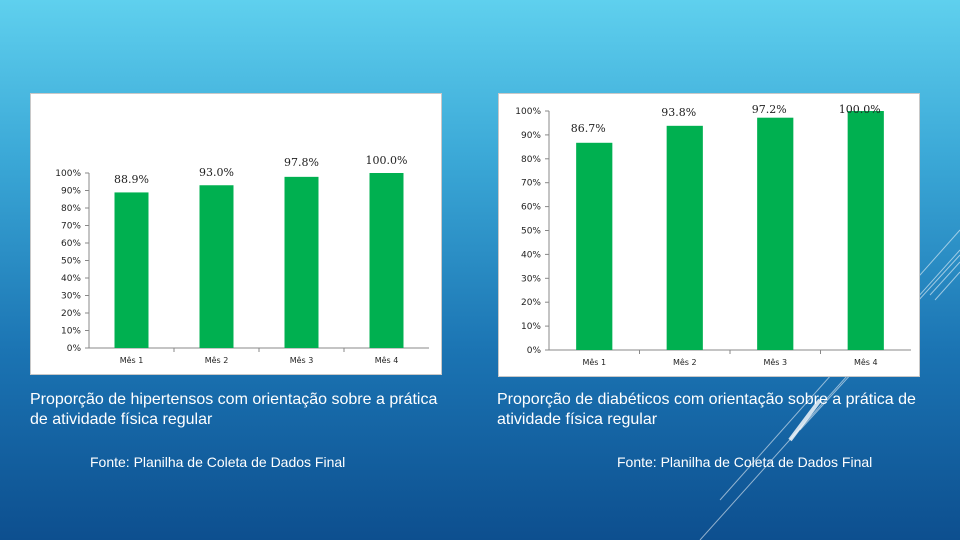 The image size is (960, 540). What do you see at coordinates (678, 112) in the screenshot?
I see `data-label: 93.8%` at bounding box center [678, 112].